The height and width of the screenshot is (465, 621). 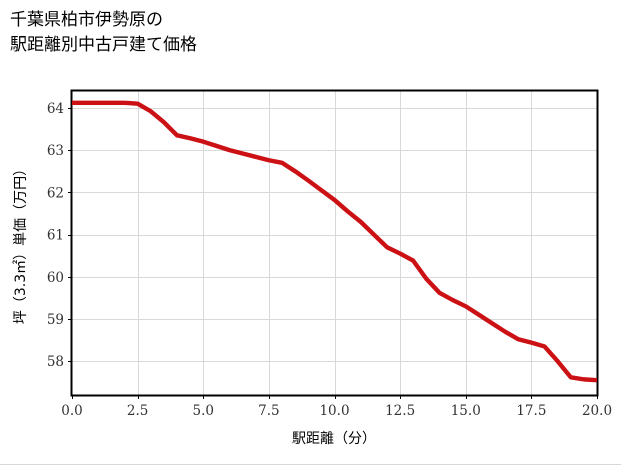 I want to click on y-tick-label-6: 64, so click(x=55, y=109).